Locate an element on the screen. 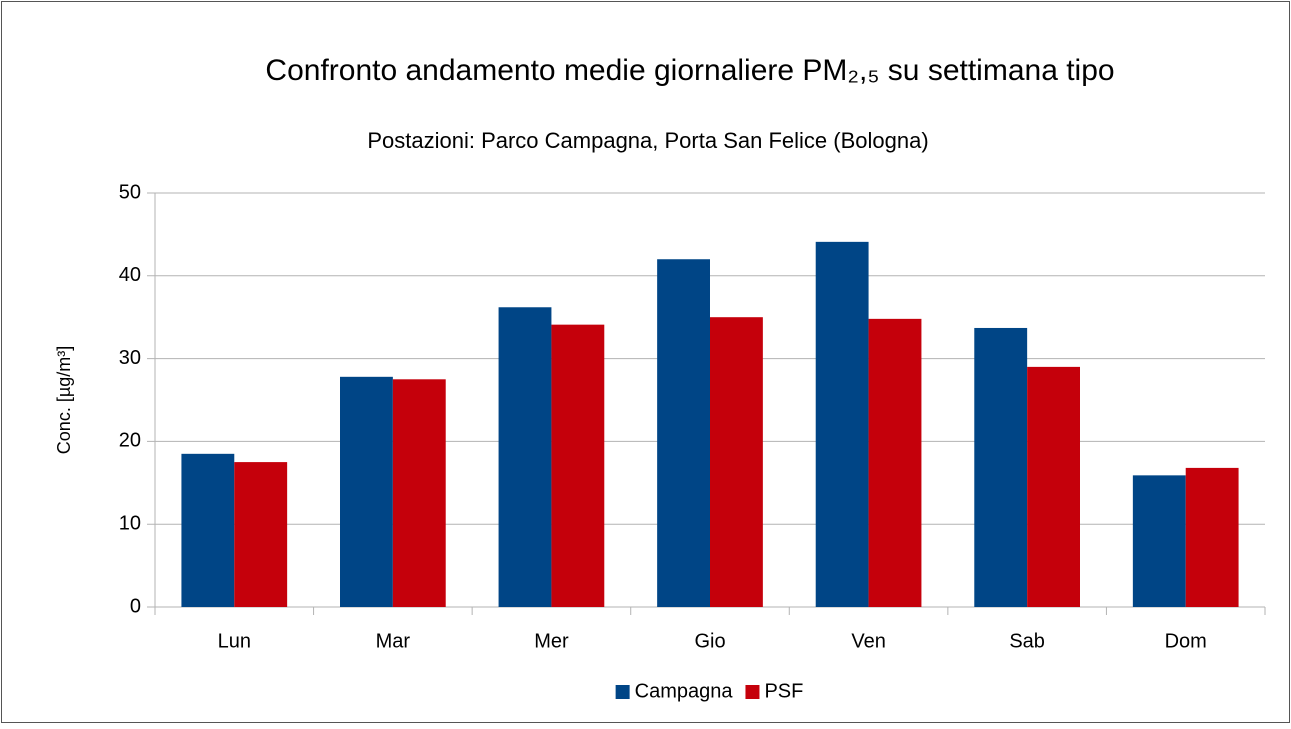  y-tick-label: 50 is located at coordinates (130, 192).